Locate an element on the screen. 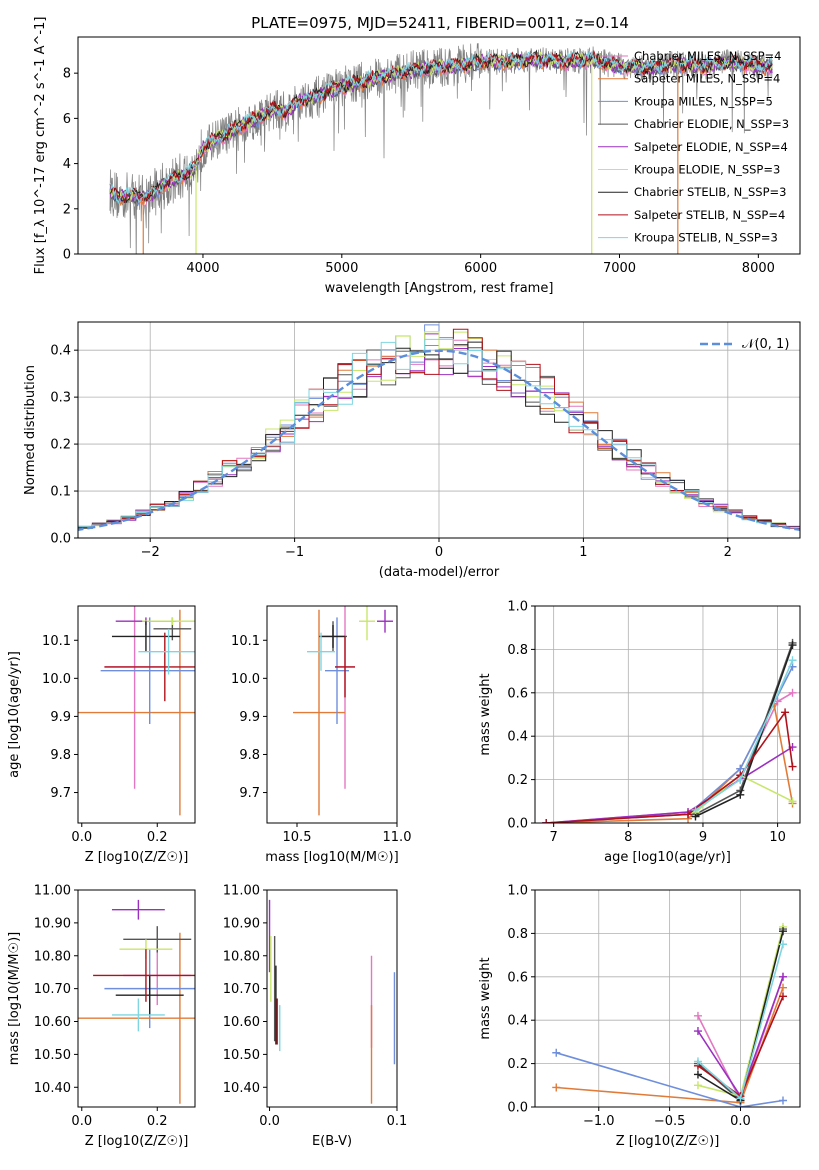 Image resolution: width=819 pixels, height=1170 pixels. x-tick-label: 2 is located at coordinates (728, 552).